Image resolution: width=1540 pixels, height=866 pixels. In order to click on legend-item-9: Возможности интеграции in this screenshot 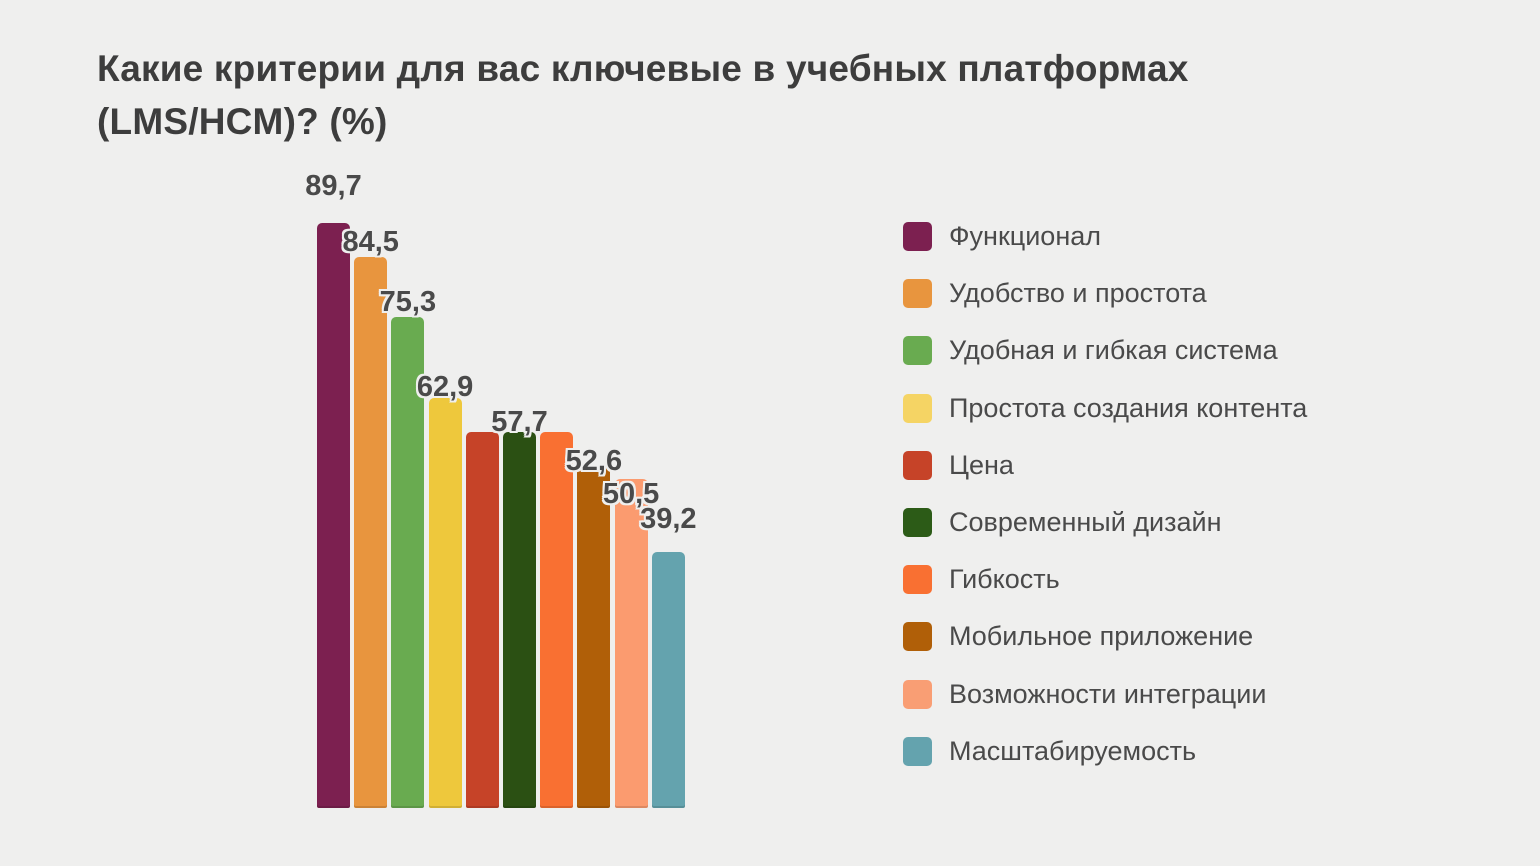, I will do `click(1105, 694)`.